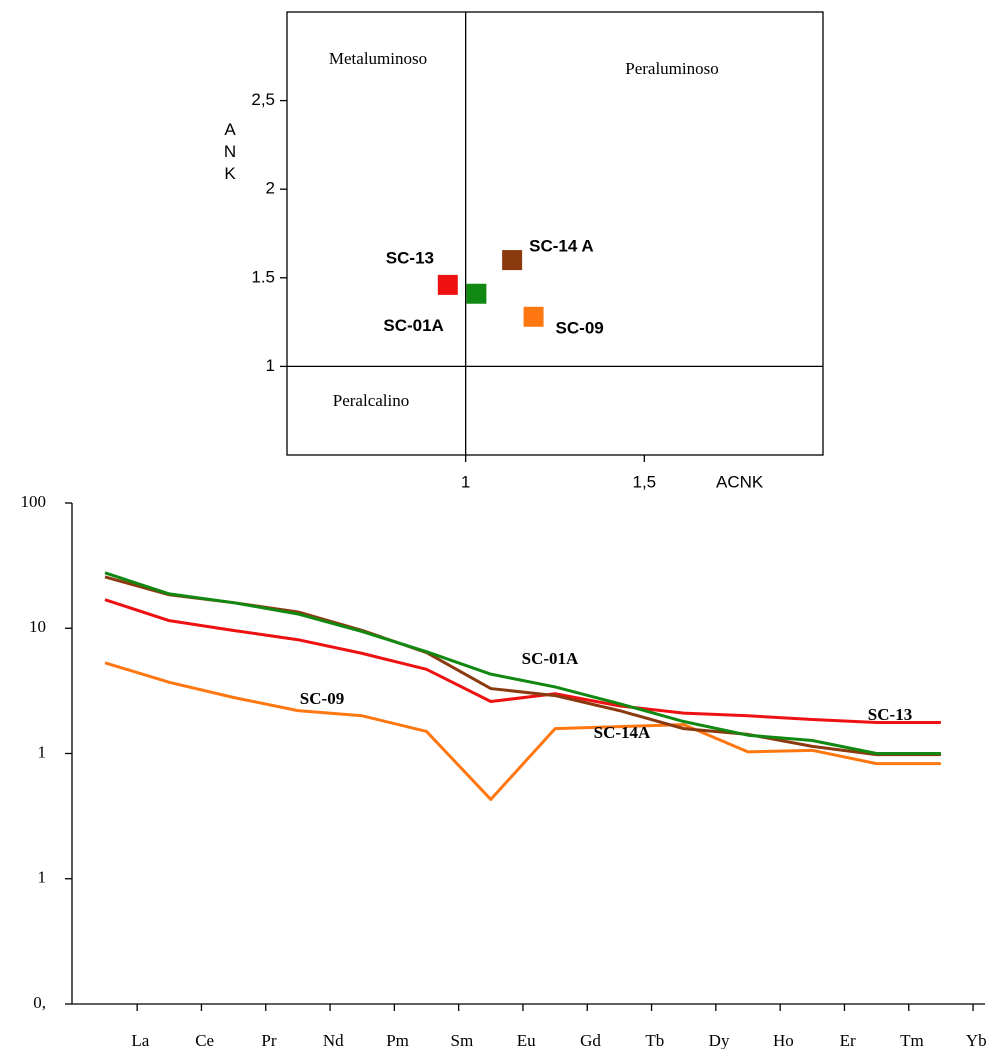 This screenshot has width=998, height=1049. I want to click on point-label: SC-09, so click(580, 327).